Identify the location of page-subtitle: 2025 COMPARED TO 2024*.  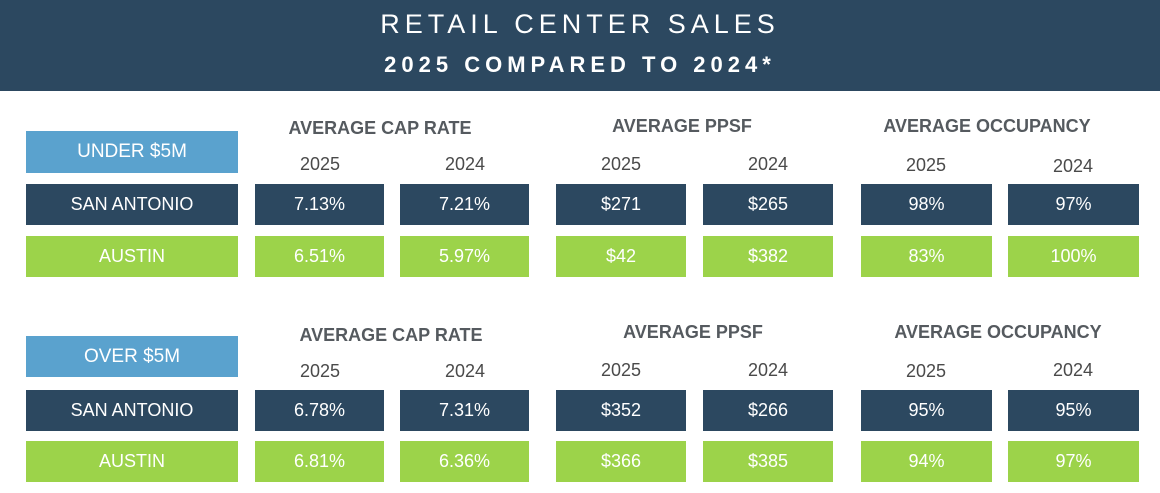
(580, 64).